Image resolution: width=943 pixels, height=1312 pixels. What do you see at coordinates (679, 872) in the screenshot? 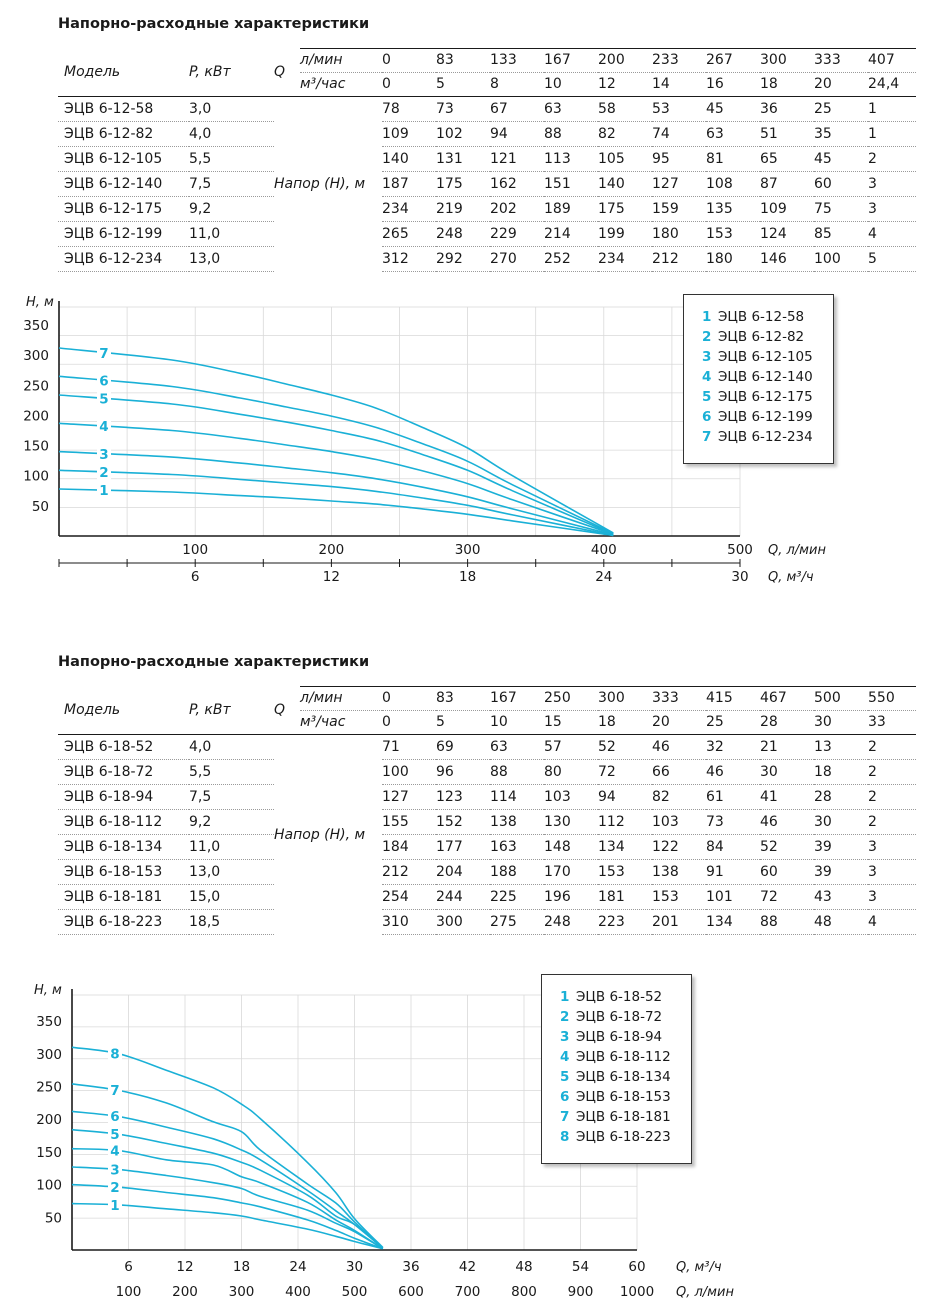
I see `head-value-cell: 138` at bounding box center [679, 872].